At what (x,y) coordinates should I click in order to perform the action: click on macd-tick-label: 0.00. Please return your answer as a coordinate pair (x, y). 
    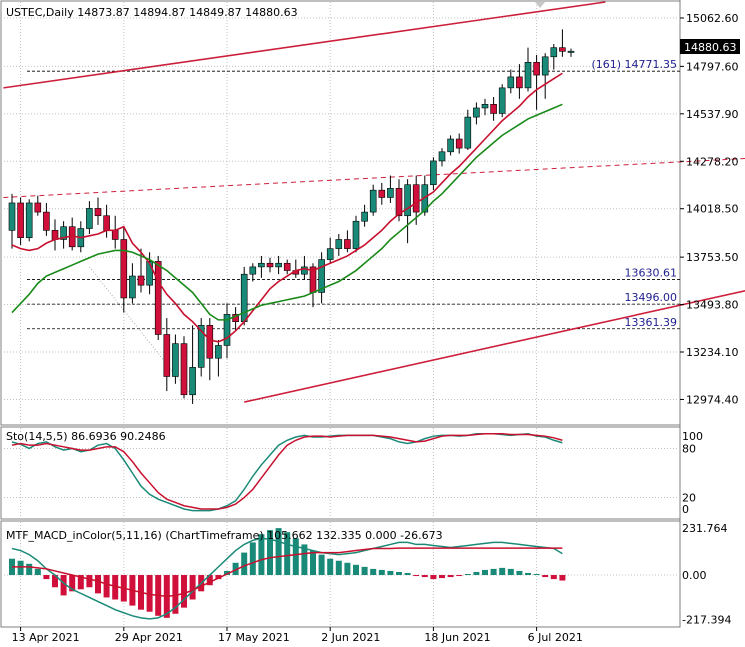
    Looking at the image, I should click on (694, 575).